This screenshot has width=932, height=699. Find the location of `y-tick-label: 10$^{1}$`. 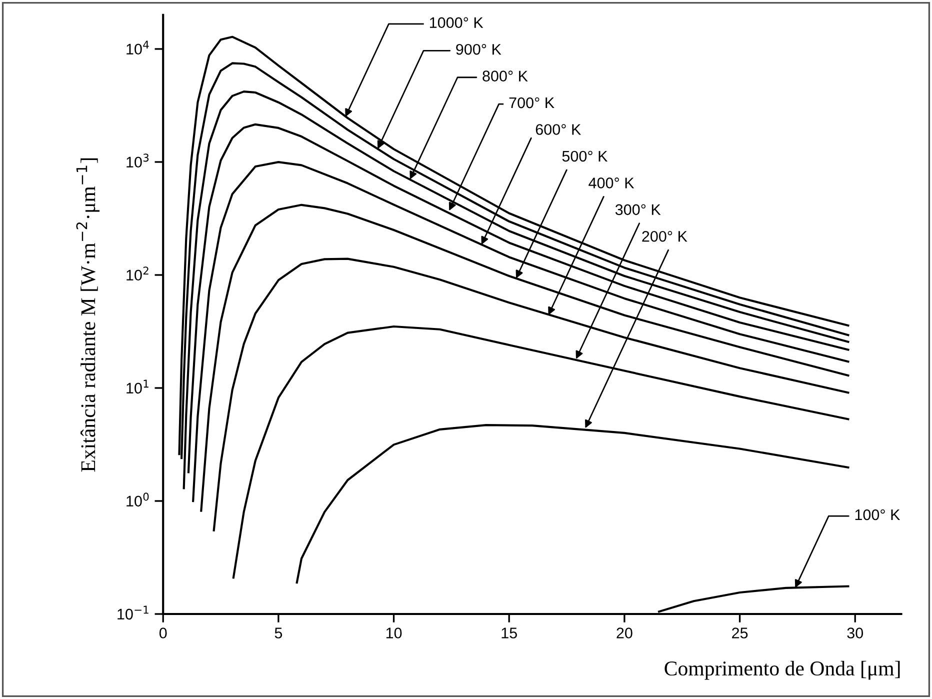

y-tick-label: 10$^{1}$ is located at coordinates (137, 387).